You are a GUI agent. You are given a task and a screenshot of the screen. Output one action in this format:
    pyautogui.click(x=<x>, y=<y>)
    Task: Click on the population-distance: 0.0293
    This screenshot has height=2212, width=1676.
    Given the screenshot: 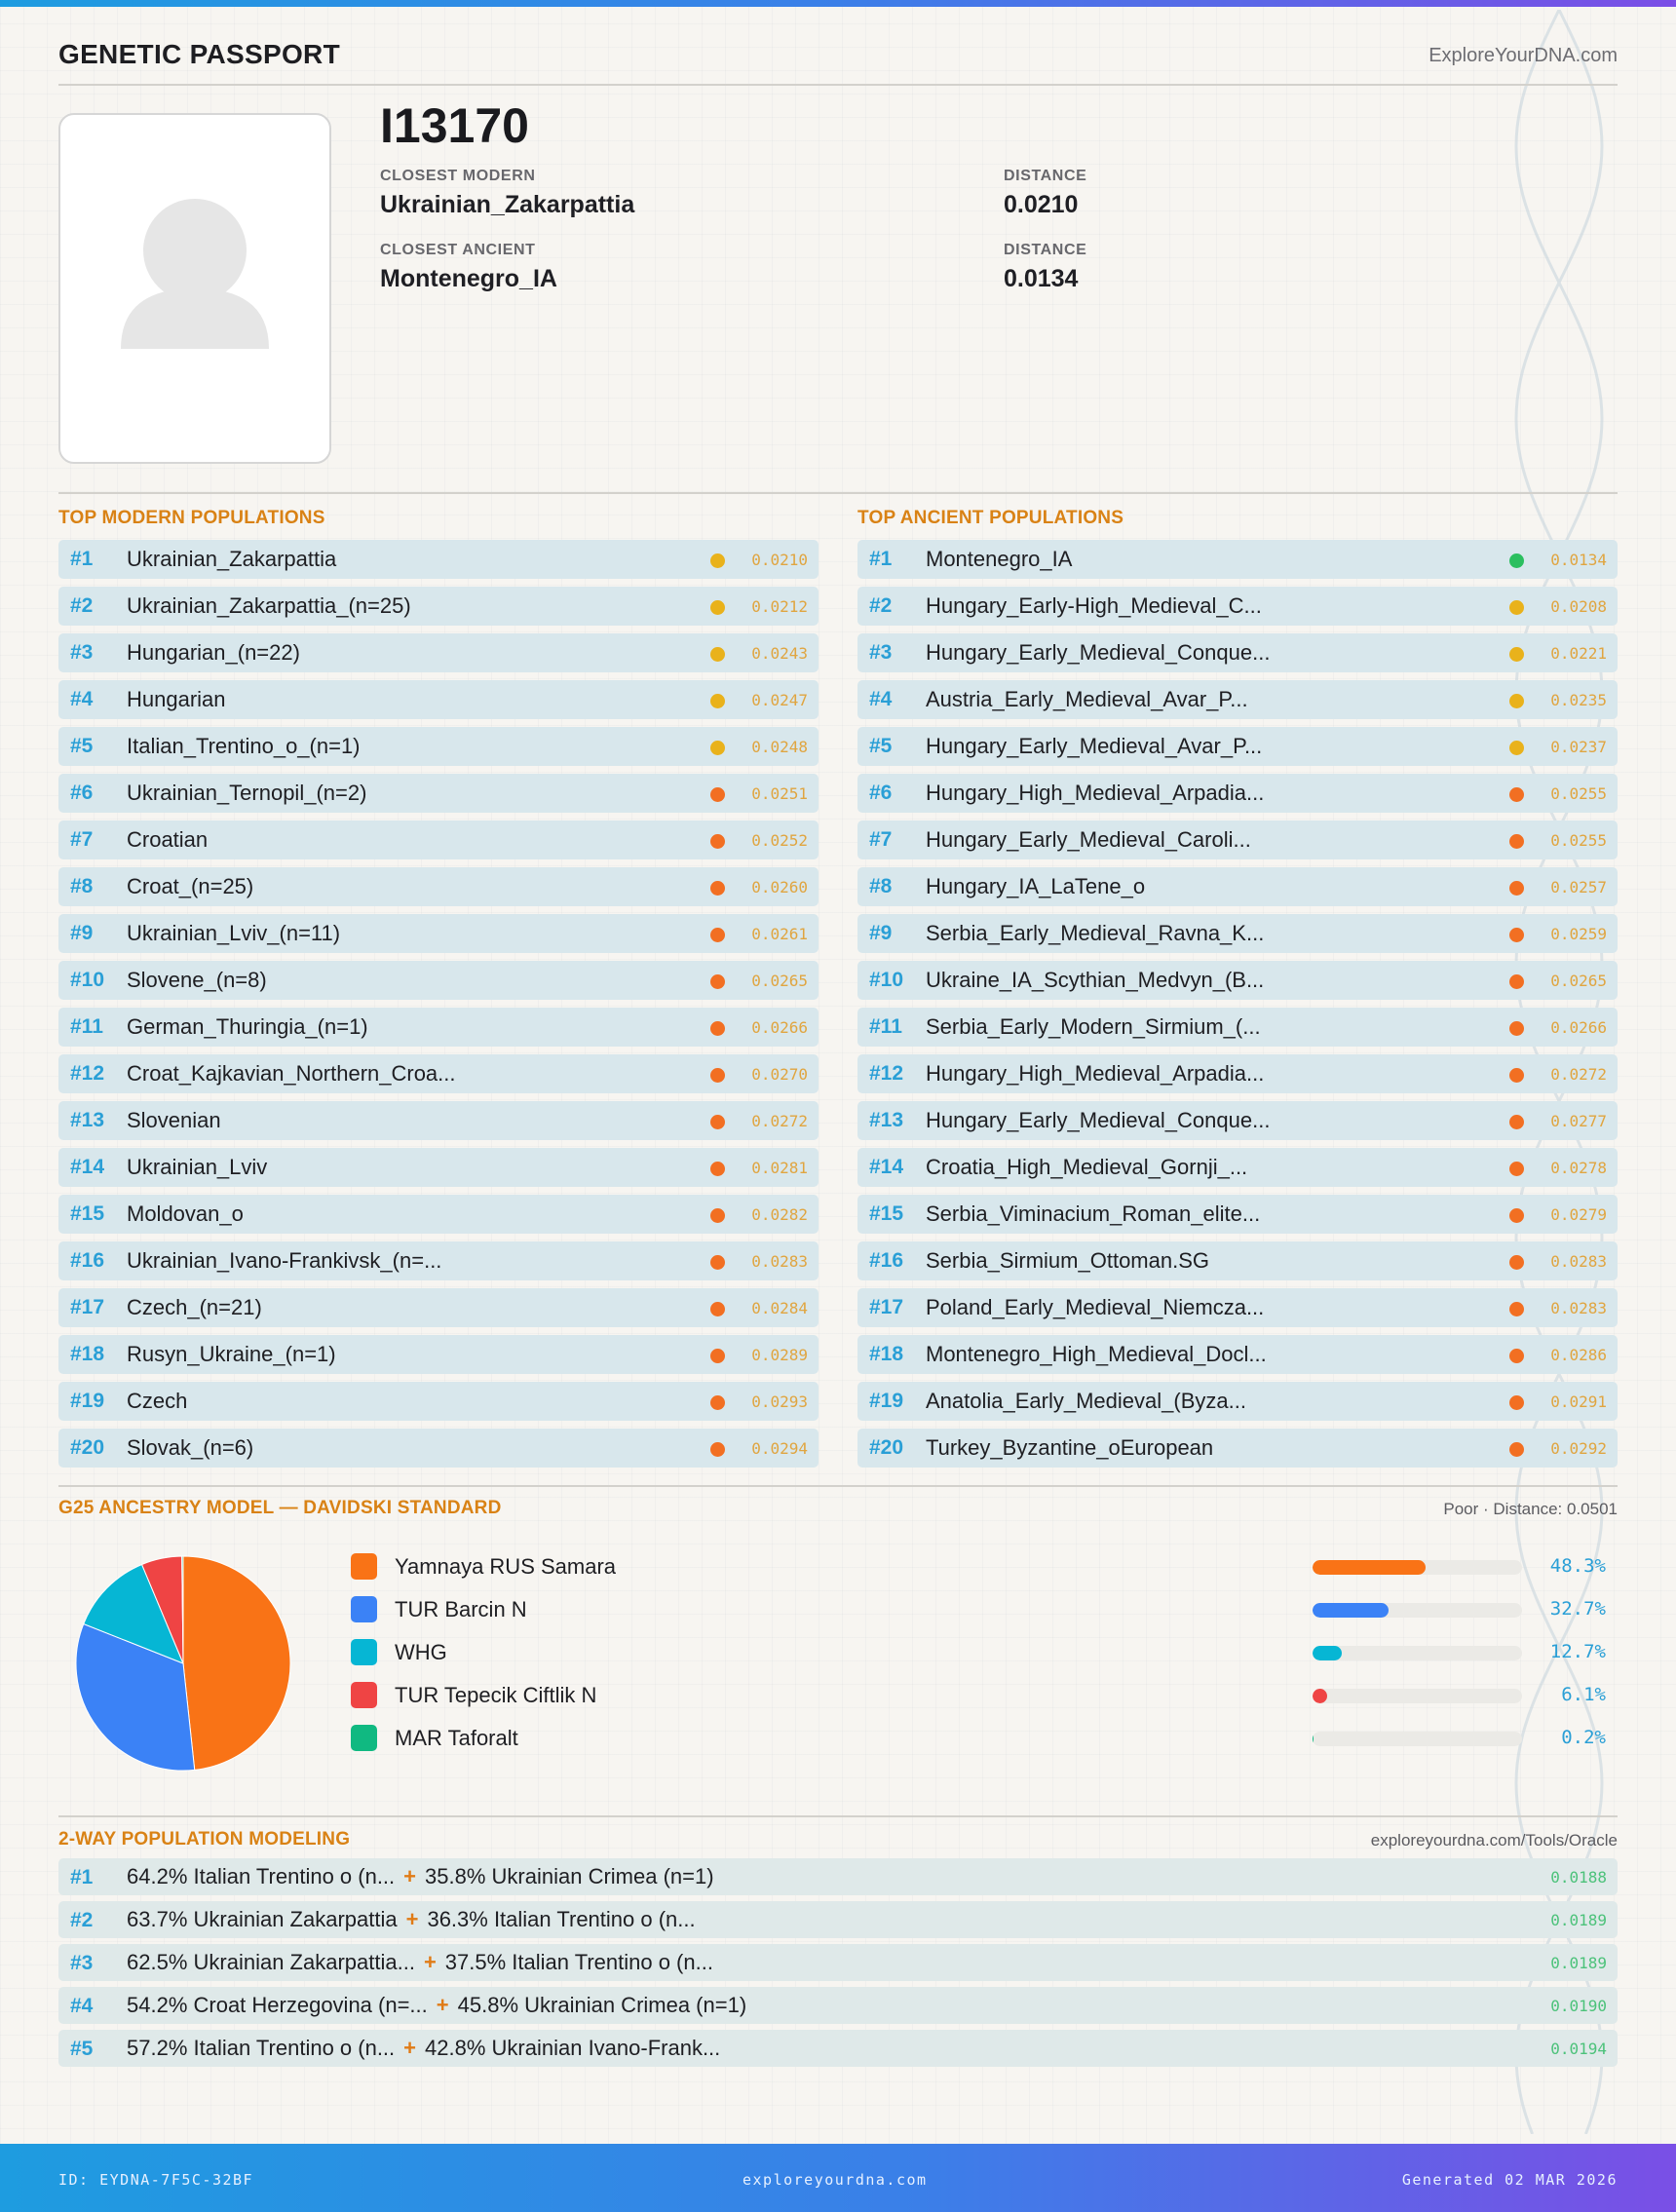 What is the action you would take?
    pyautogui.click(x=779, y=1401)
    